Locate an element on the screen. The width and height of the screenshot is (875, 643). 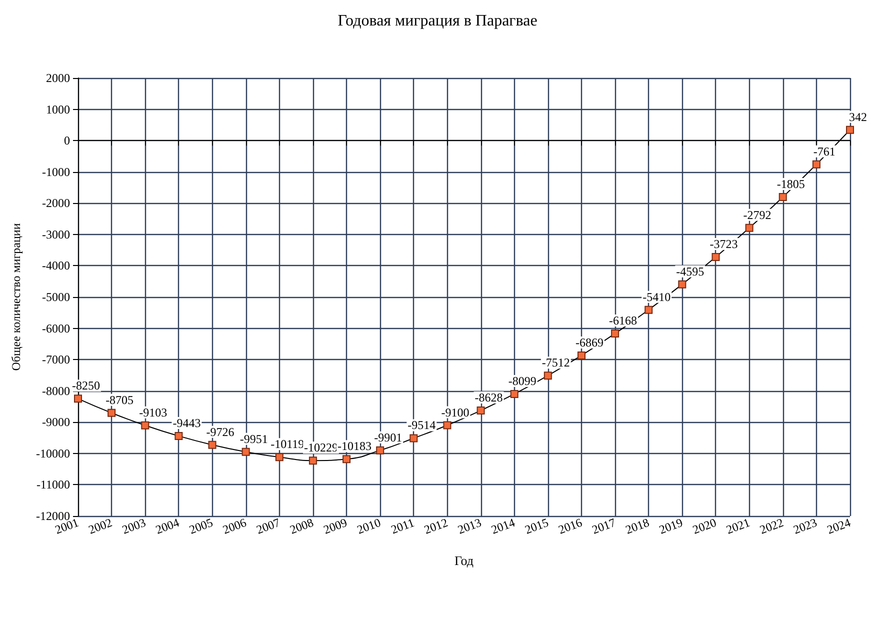
x-tick-label: 2018 is located at coordinates (637, 526).